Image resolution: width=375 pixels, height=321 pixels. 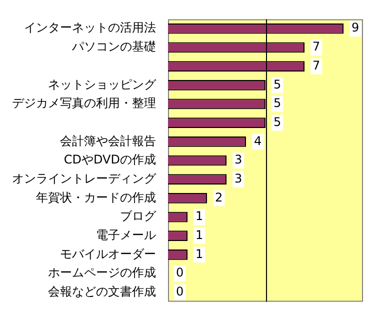 What do you see at coordinates (219, 197) in the screenshot?
I see `data-label: 2` at bounding box center [219, 197].